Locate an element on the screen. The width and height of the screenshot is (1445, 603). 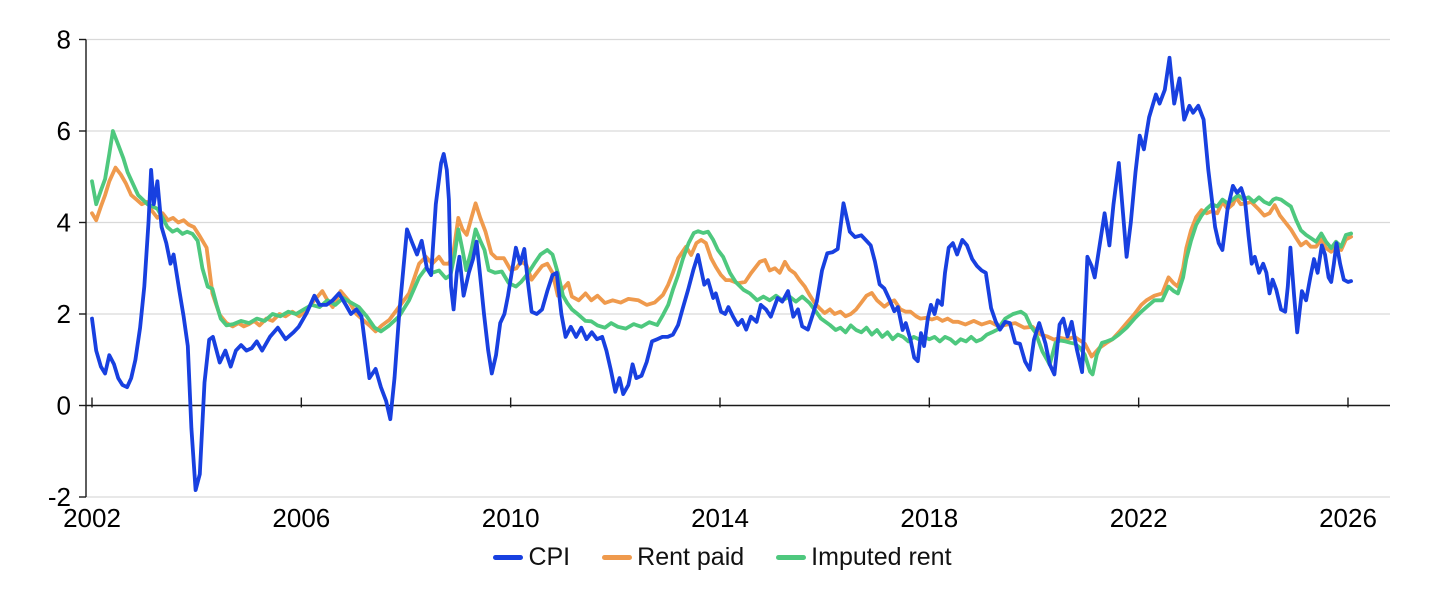
legend-label-imputed-rent: Imputed rent is located at coordinates (881, 557).